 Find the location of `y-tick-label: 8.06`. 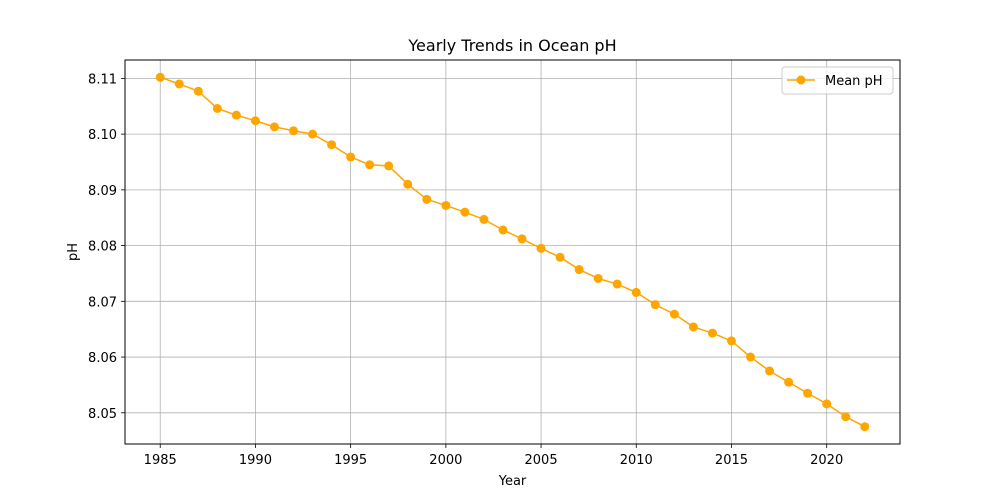

y-tick-label: 8.06 is located at coordinates (102, 358).